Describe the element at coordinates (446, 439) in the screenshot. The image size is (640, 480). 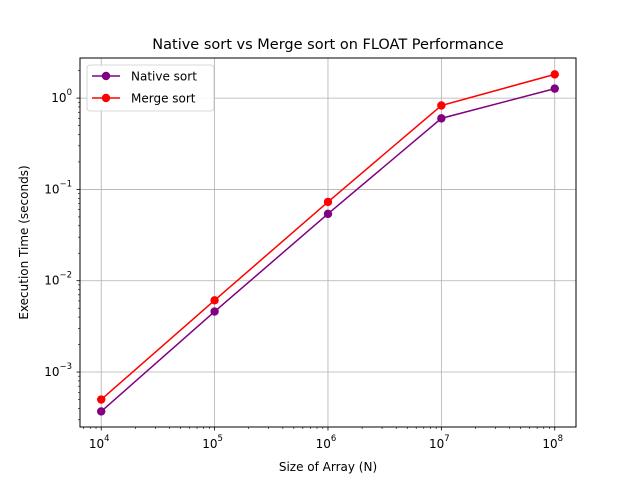
I see `x-tick-exponent: 7` at that location.